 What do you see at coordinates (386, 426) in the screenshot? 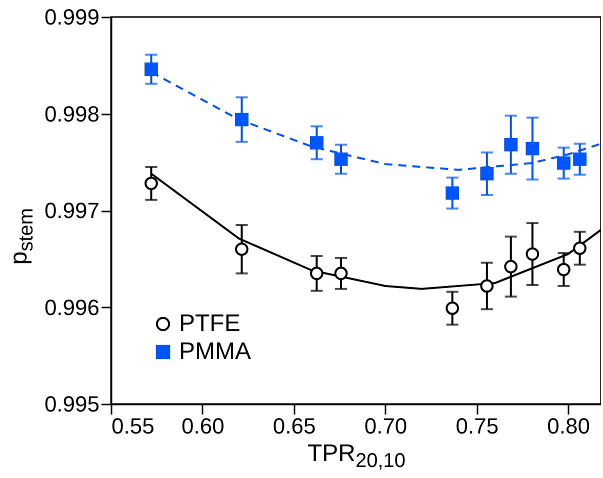
I see `x-tick-label: 0.70` at bounding box center [386, 426].